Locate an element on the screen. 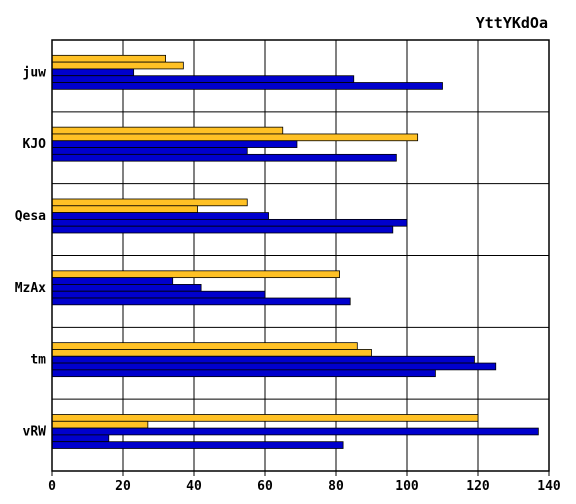  x-tick-label: 80 is located at coordinates (336, 486).